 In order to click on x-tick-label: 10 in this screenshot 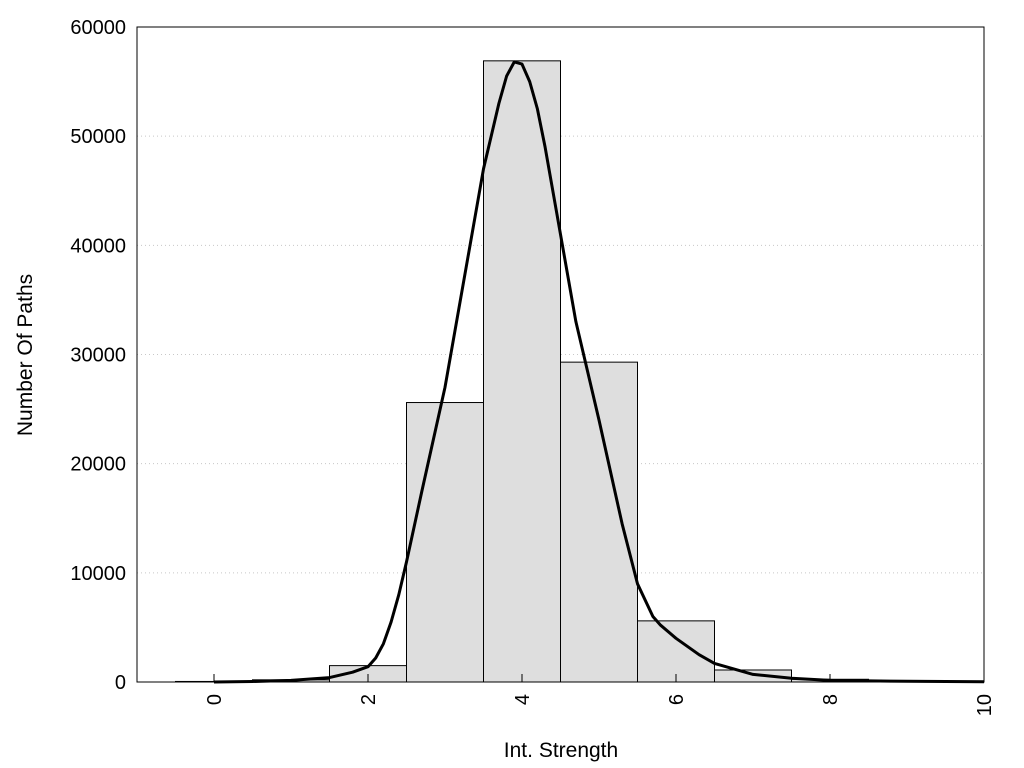, I will do `click(985, 705)`.